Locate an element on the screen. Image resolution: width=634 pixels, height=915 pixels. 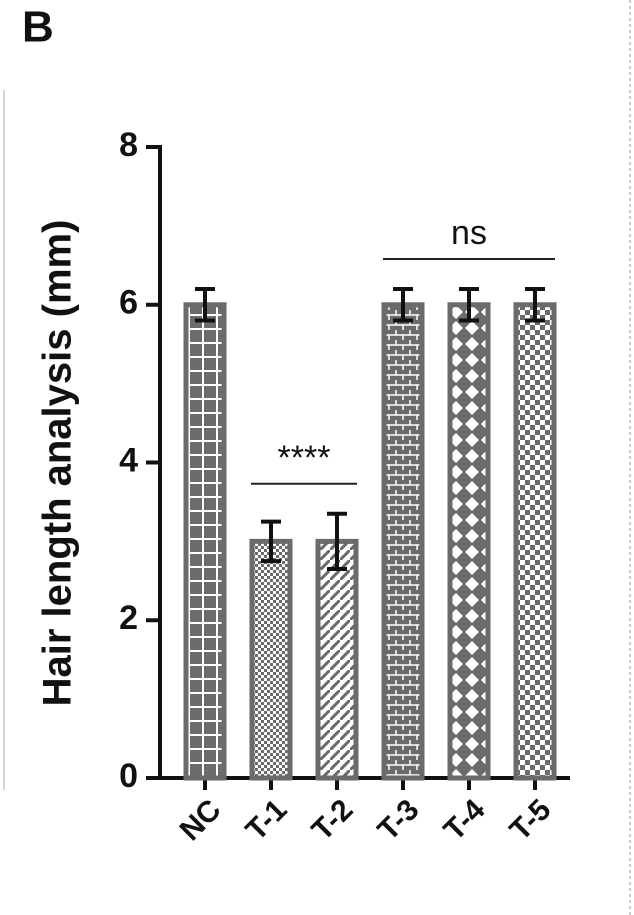
x-tick-label: T-2 is located at coordinates (333, 820).